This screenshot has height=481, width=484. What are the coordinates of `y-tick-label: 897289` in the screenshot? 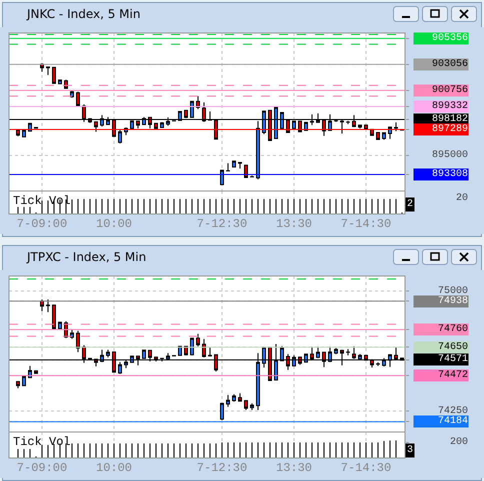 It's located at (450, 129).